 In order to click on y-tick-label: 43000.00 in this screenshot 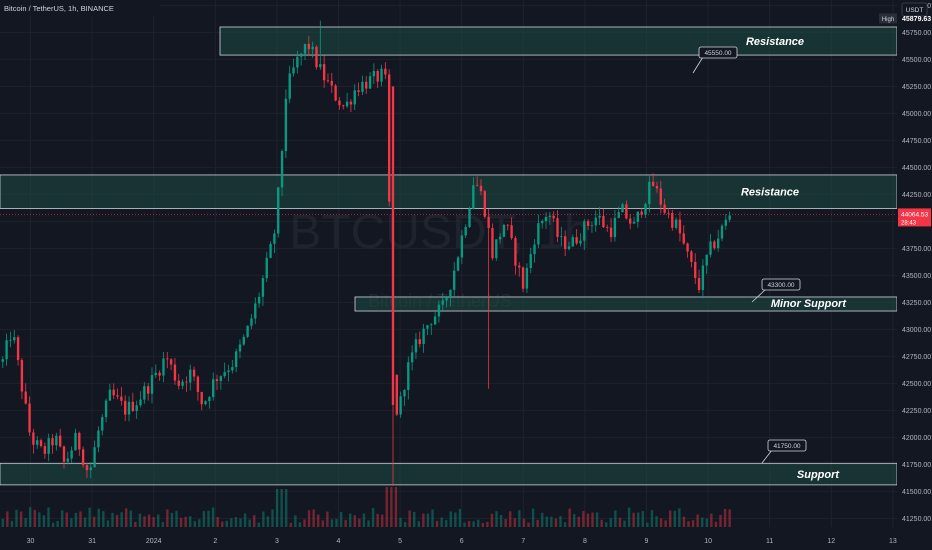, I will do `click(916, 330)`.